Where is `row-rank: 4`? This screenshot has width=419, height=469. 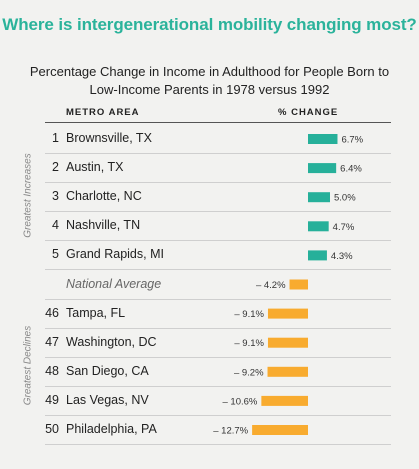
row-rank: 4 is located at coordinates (55, 225).